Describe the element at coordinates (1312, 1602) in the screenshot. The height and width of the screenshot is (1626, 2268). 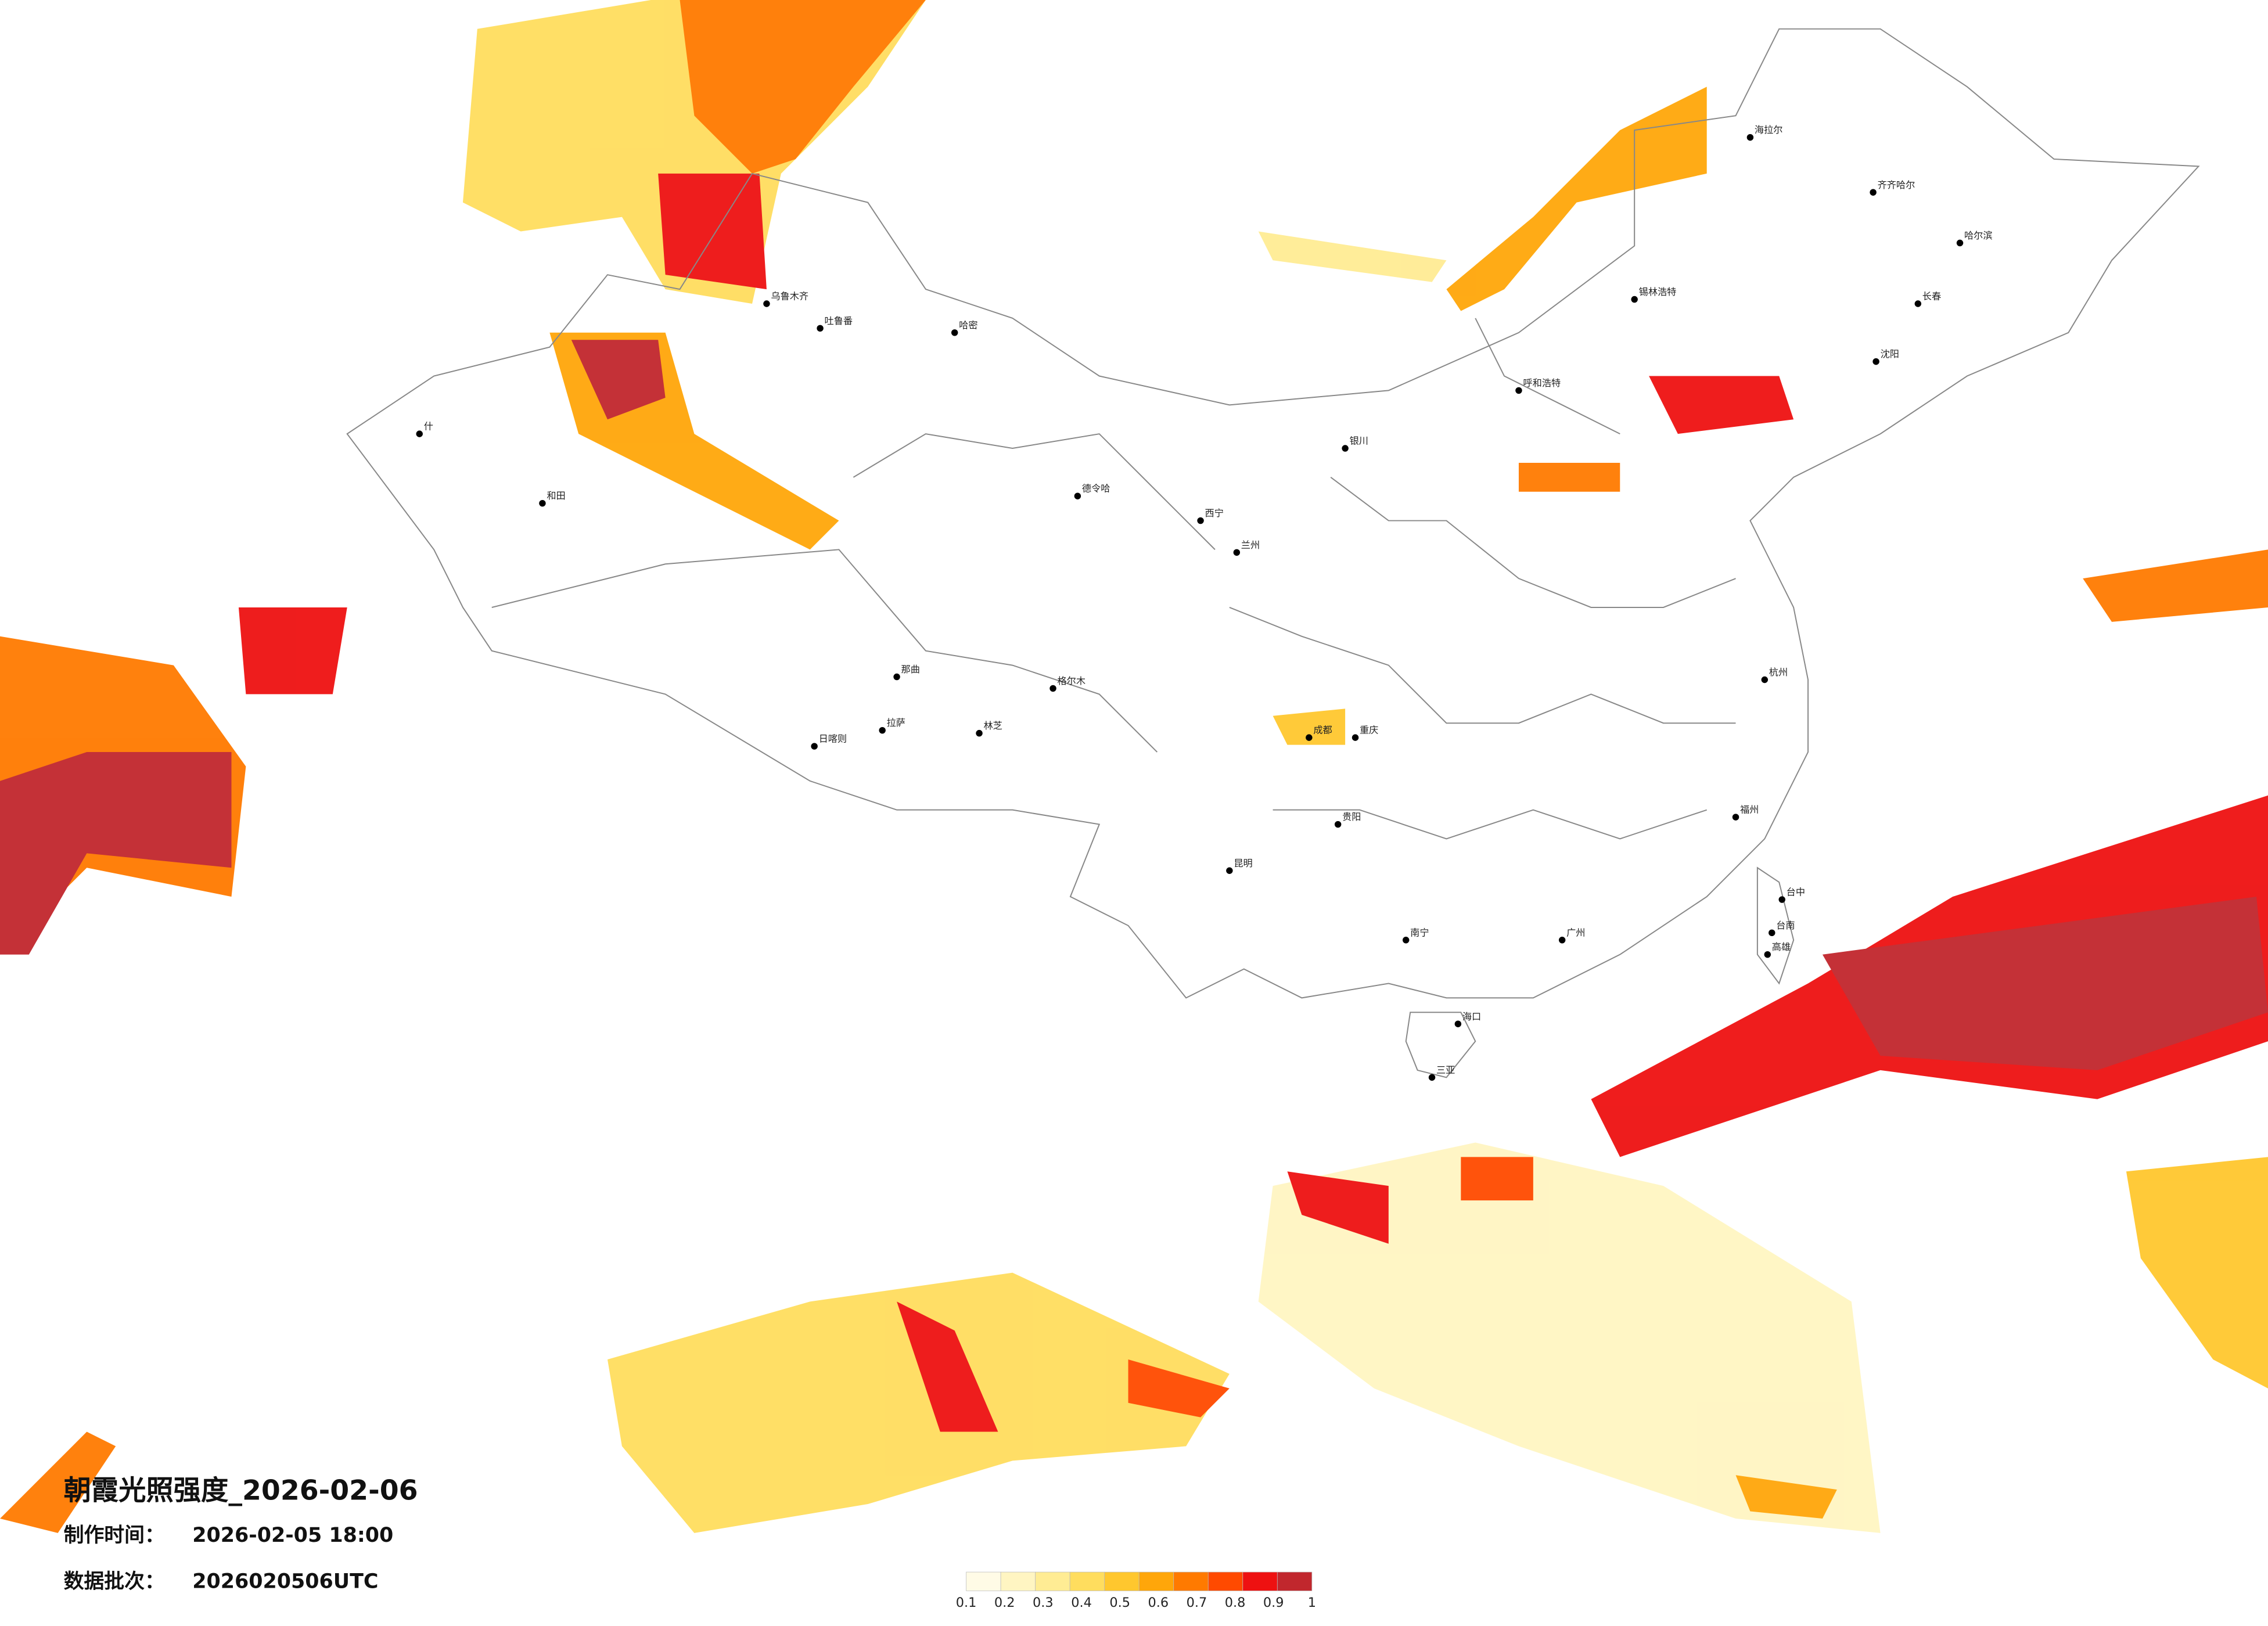
I see `legend-tick-label: 1` at that location.